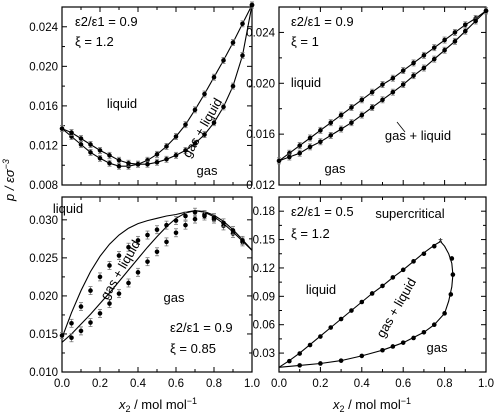  Describe the element at coordinates (445, 384) in the screenshot. I see `x-tick-label: 0.8` at that location.